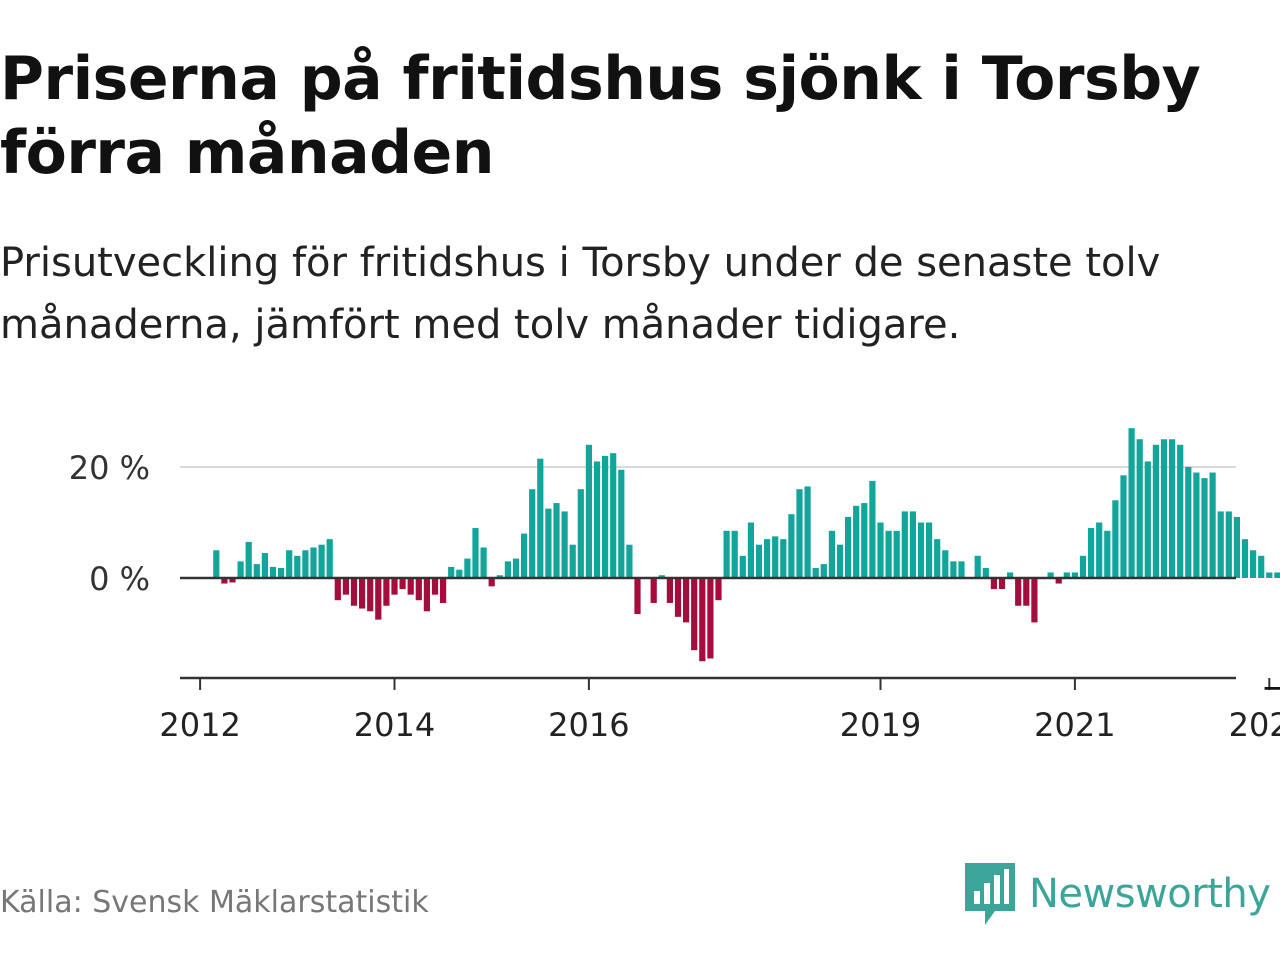 The width and height of the screenshot is (1280, 960). What do you see at coordinates (588, 725) in the screenshot?
I see `x-tick-label: 2016` at bounding box center [588, 725].